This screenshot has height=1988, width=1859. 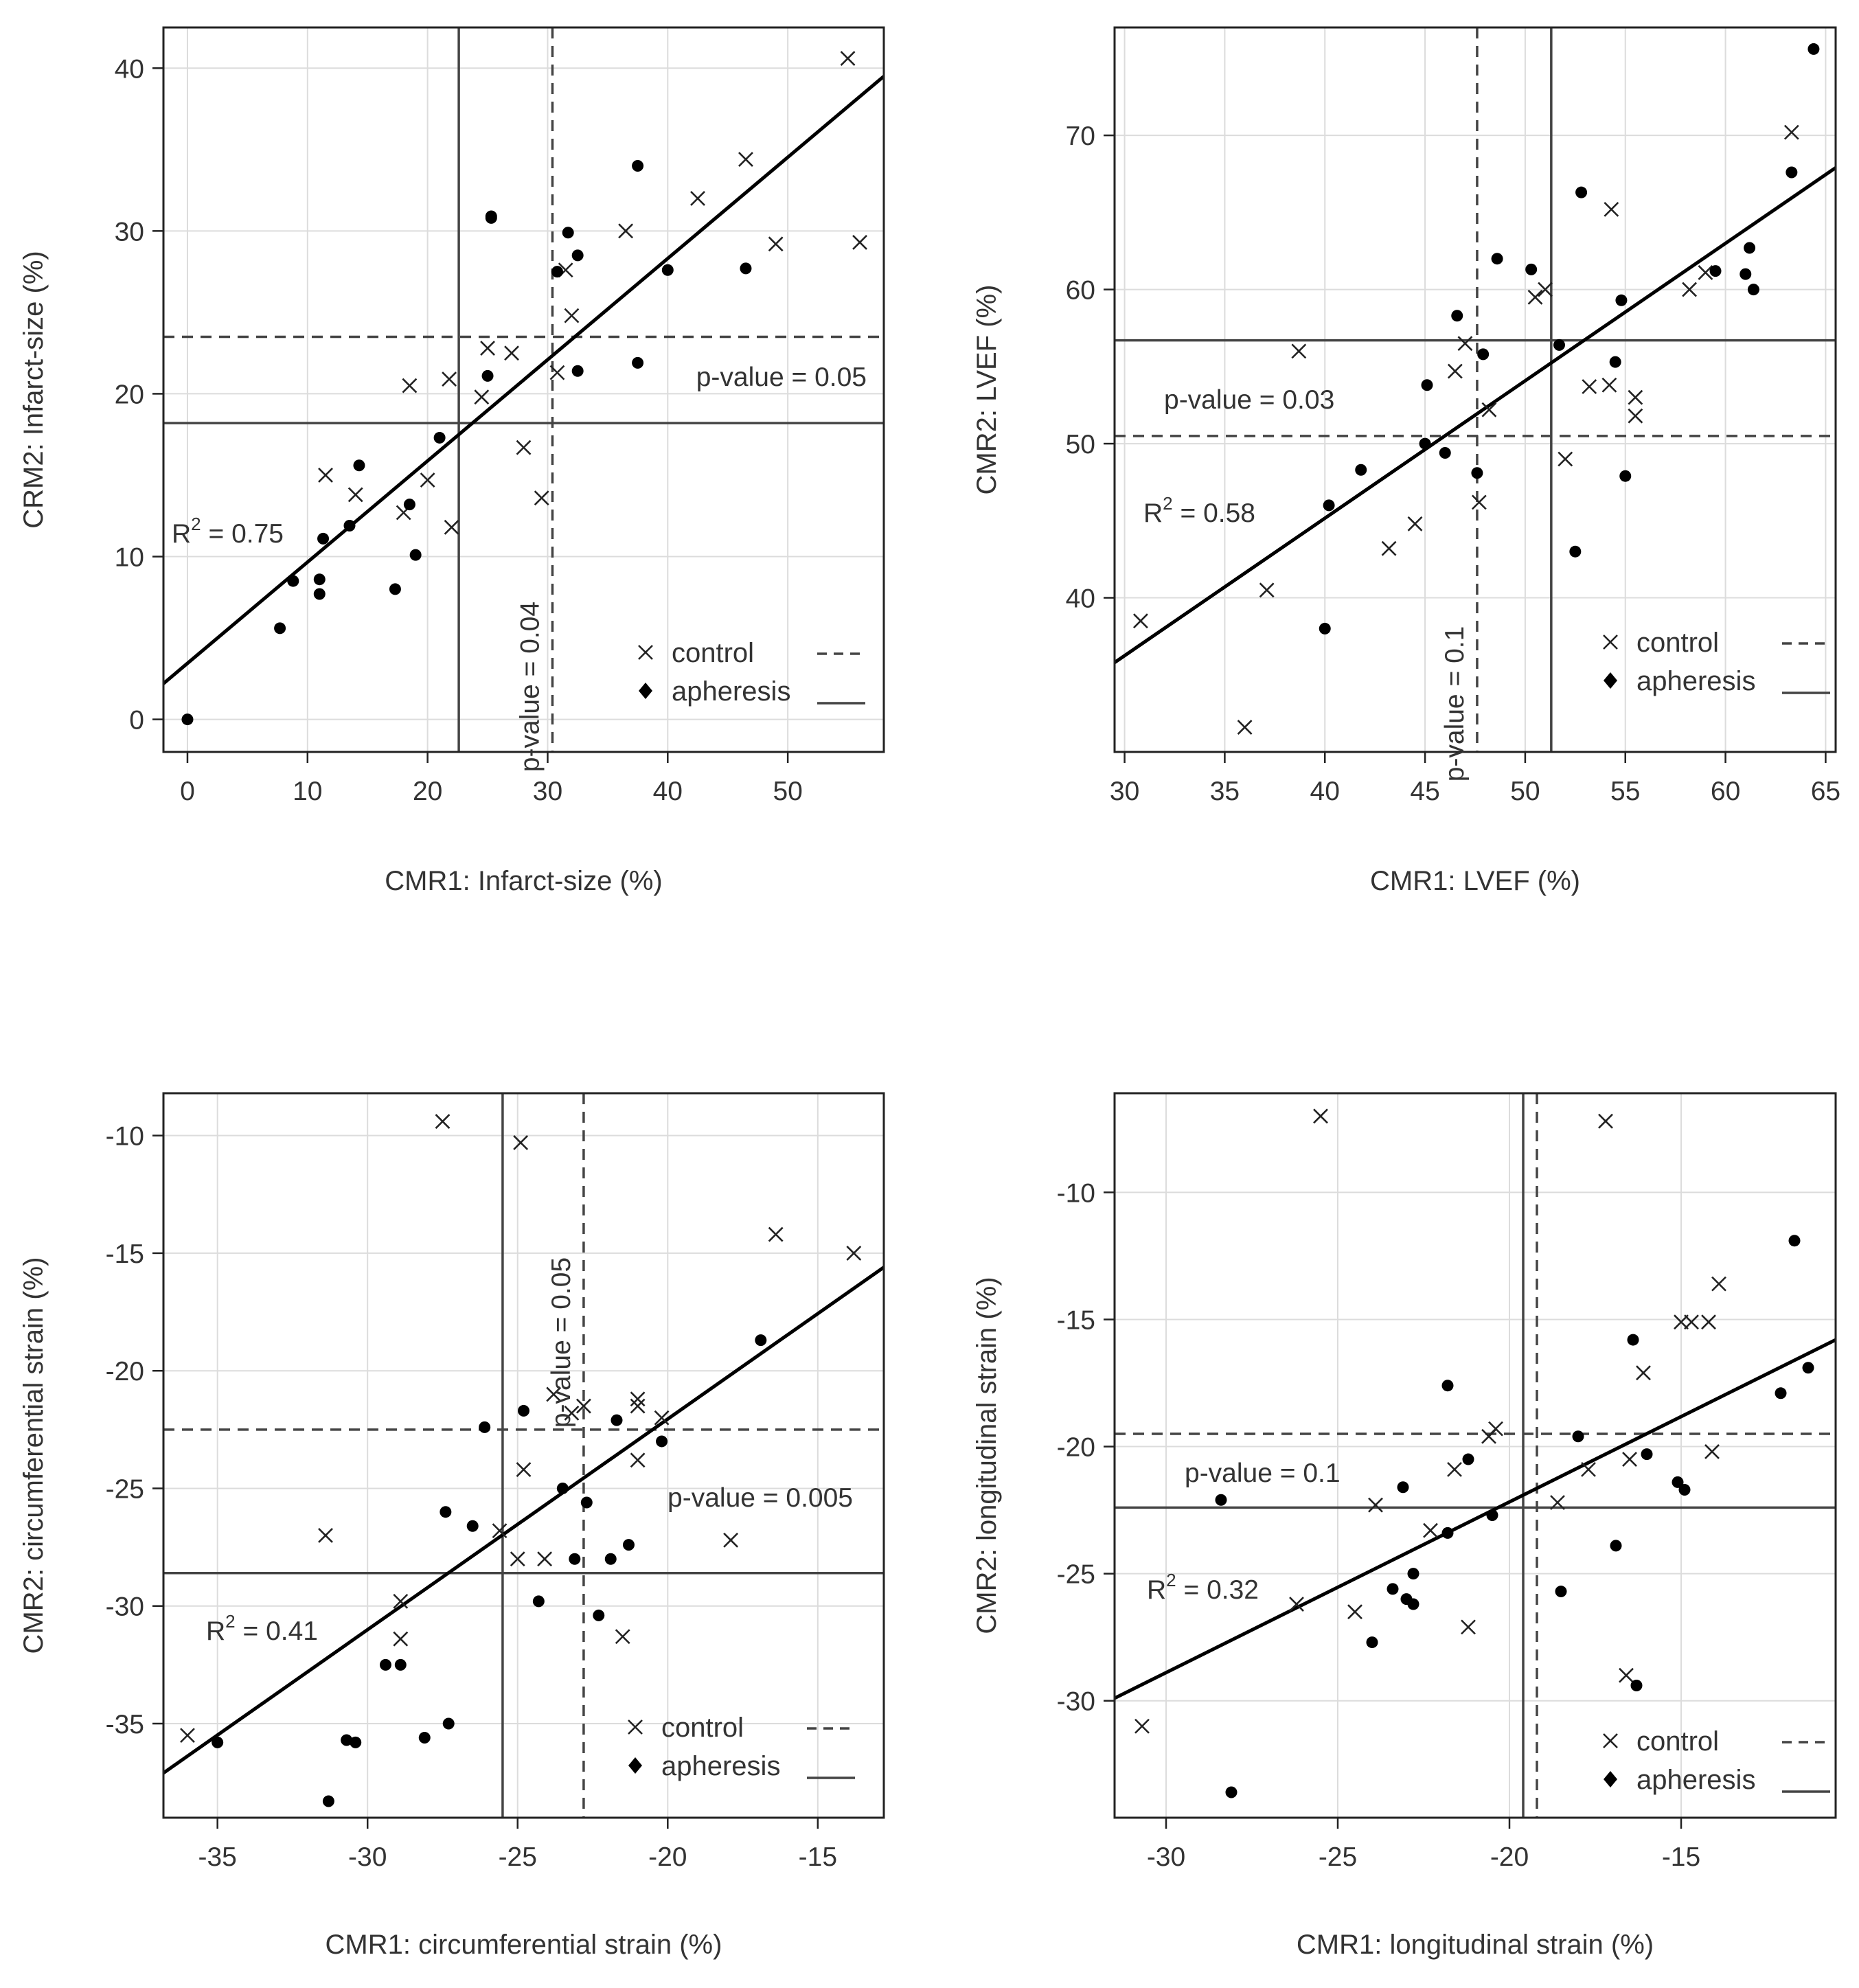 I want to click on legend-control-marker, so click(x=645, y=652).